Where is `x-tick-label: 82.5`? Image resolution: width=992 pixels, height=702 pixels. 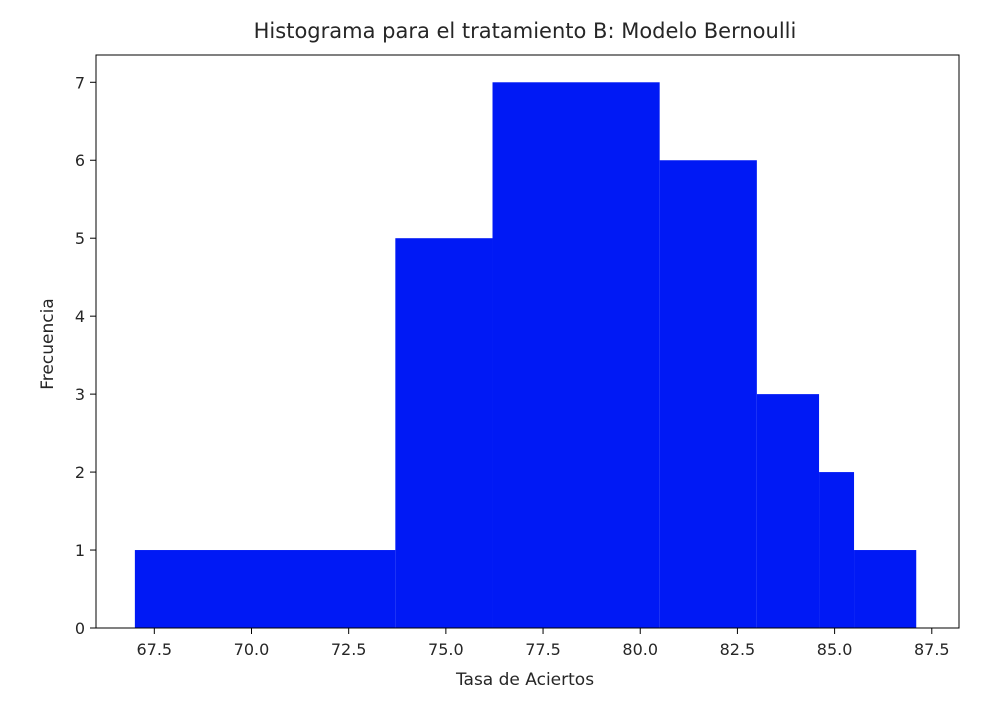
x-tick-label: 82.5 is located at coordinates (738, 649).